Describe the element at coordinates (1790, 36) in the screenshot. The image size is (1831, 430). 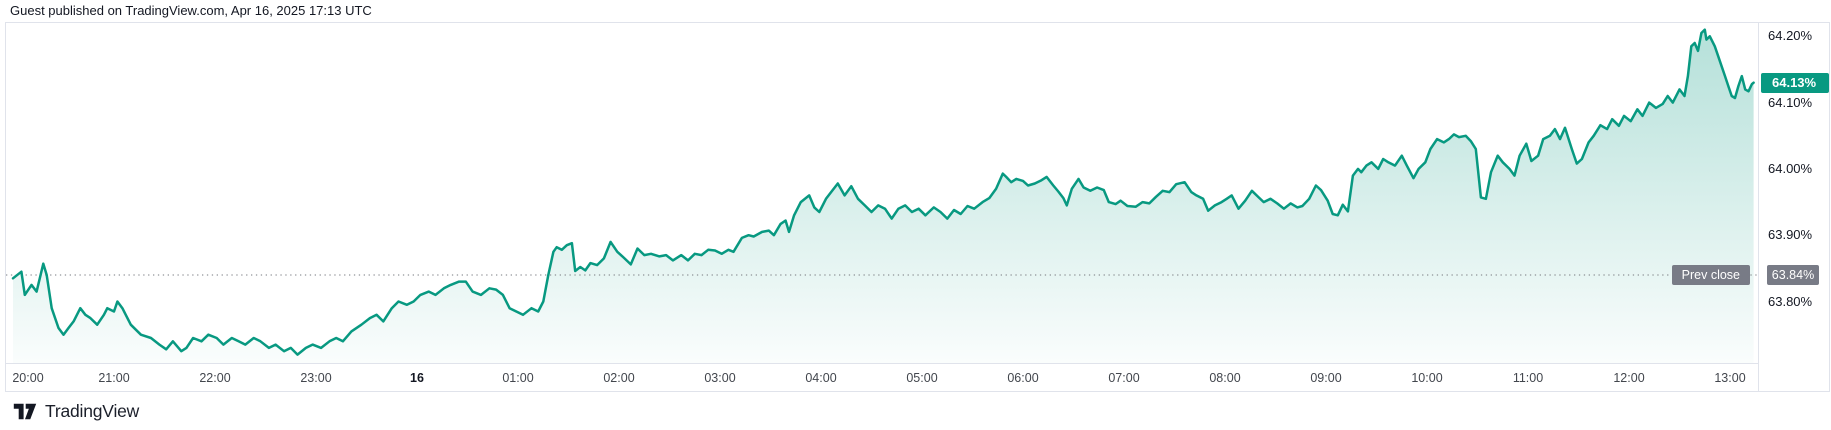
I see `y-tick-label: 64.20%` at that location.